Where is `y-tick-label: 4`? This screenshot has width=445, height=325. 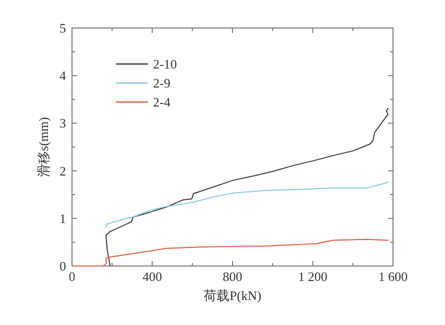 y-tick-label: 4 is located at coordinates (63, 76).